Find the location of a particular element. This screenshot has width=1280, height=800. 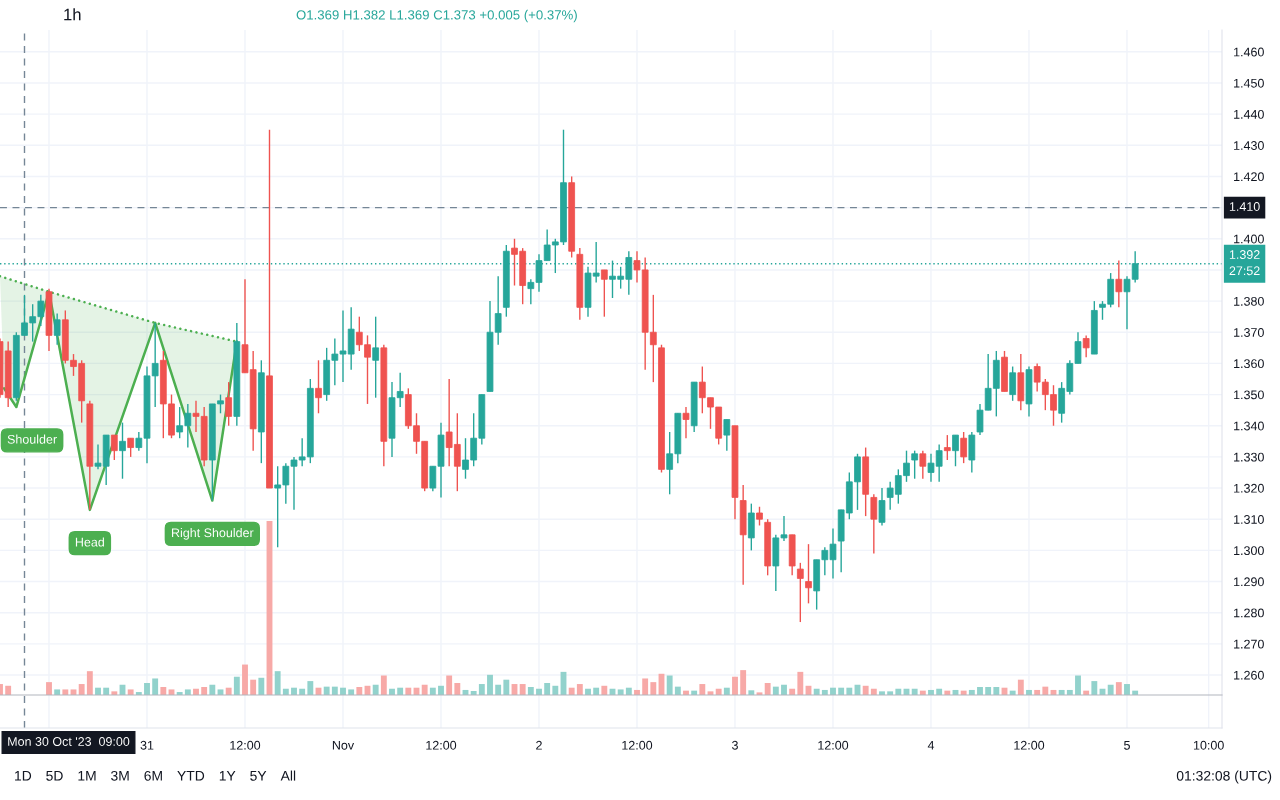

chart-title: 1h is located at coordinates (72, 14).